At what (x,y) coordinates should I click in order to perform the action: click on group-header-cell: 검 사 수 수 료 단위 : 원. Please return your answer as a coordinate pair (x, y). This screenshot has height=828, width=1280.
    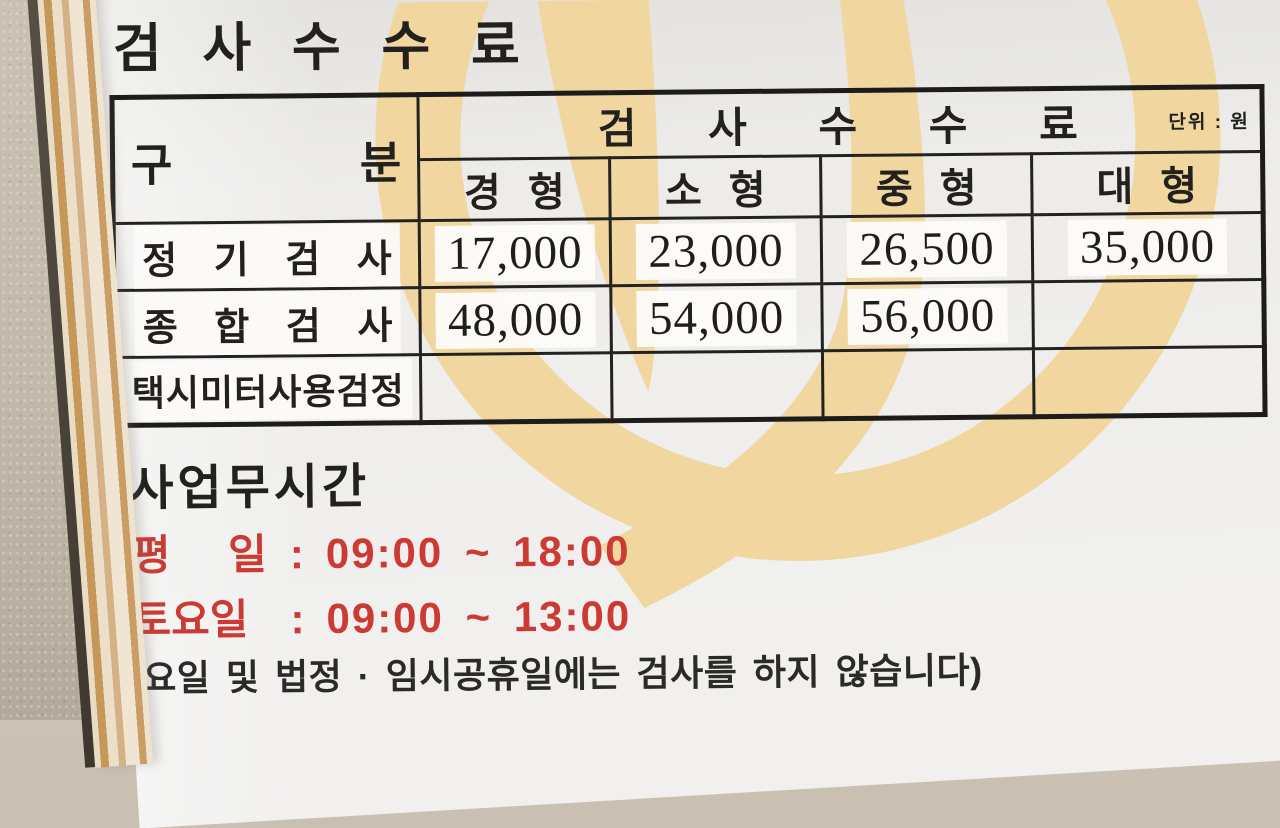
    Looking at the image, I should click on (840, 123).